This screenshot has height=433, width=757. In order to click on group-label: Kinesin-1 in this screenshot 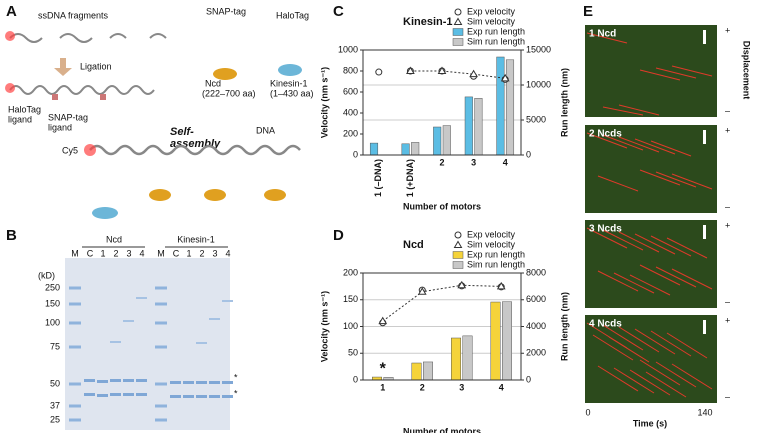, I will do `click(196, 239)`.